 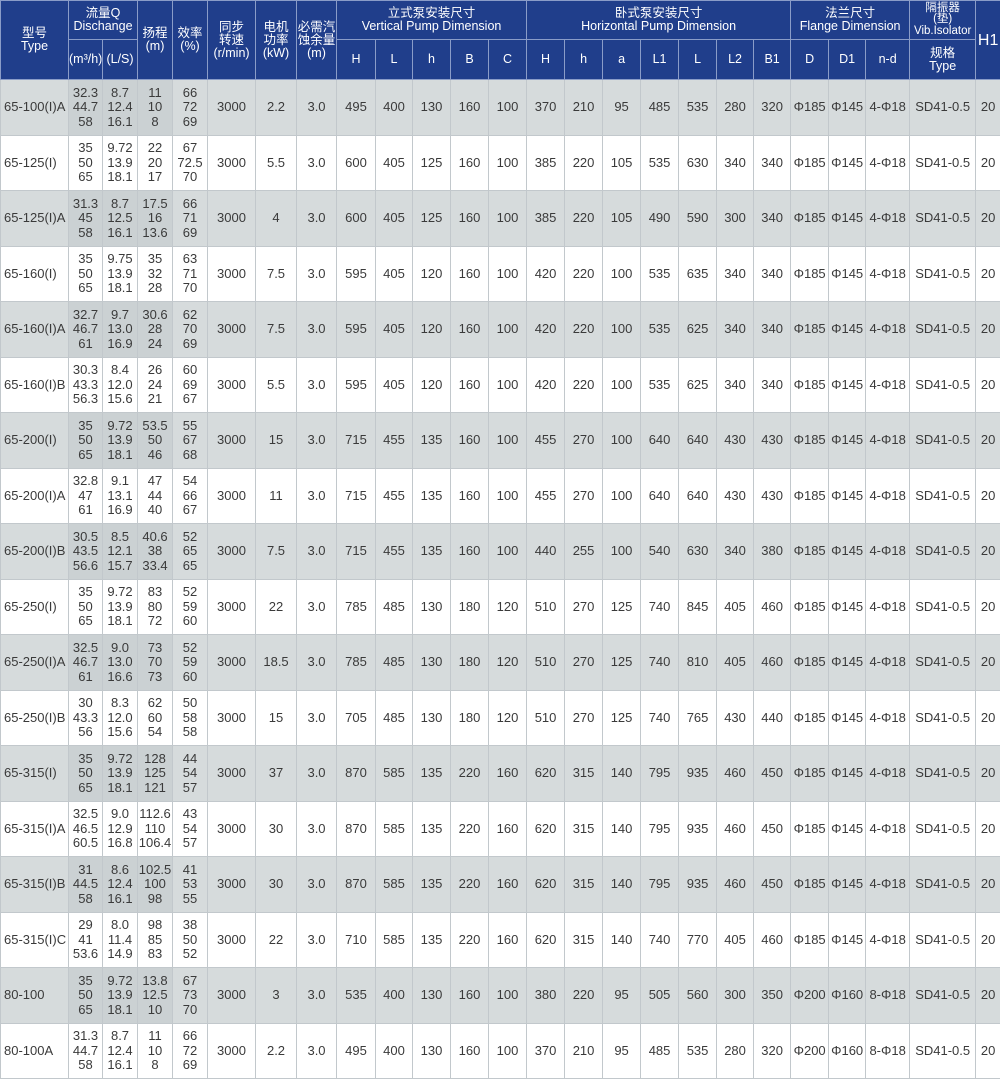 I want to click on flow-ls-value: 13.9, so click(x=120, y=773).